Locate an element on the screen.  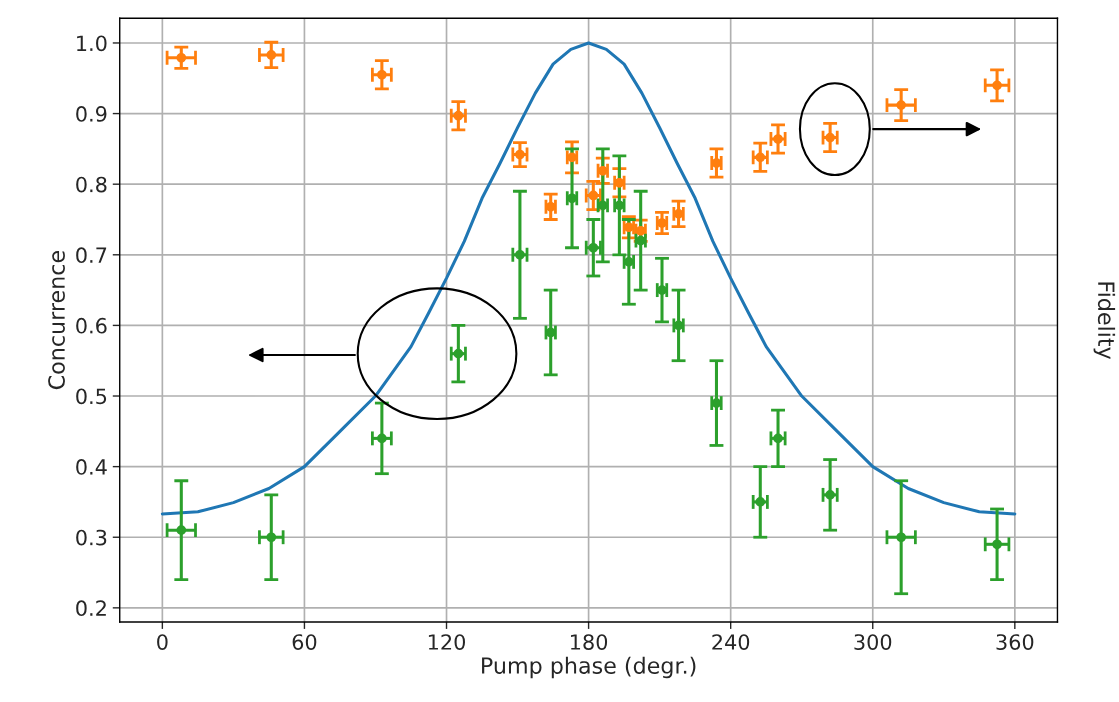
y-tick-label: 0.6 is located at coordinates (91, 325).